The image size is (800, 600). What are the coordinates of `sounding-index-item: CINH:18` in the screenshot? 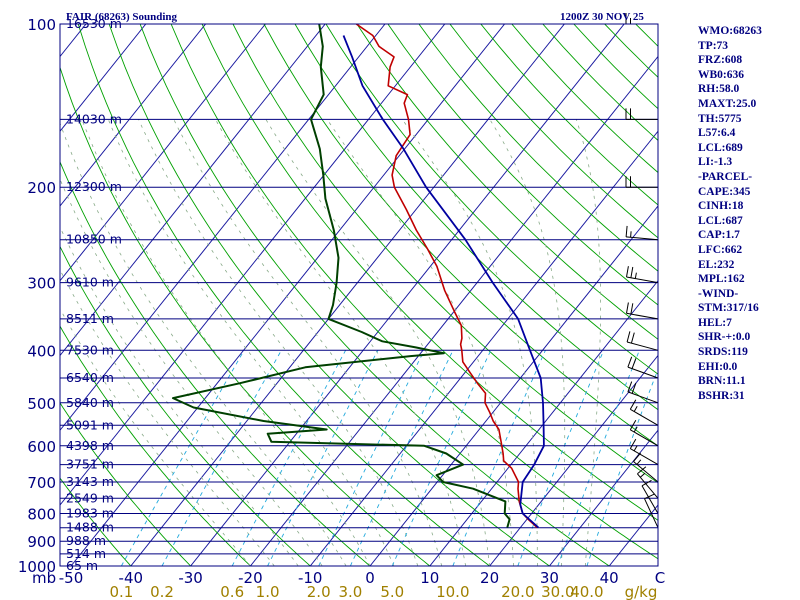 It's located at (721, 206).